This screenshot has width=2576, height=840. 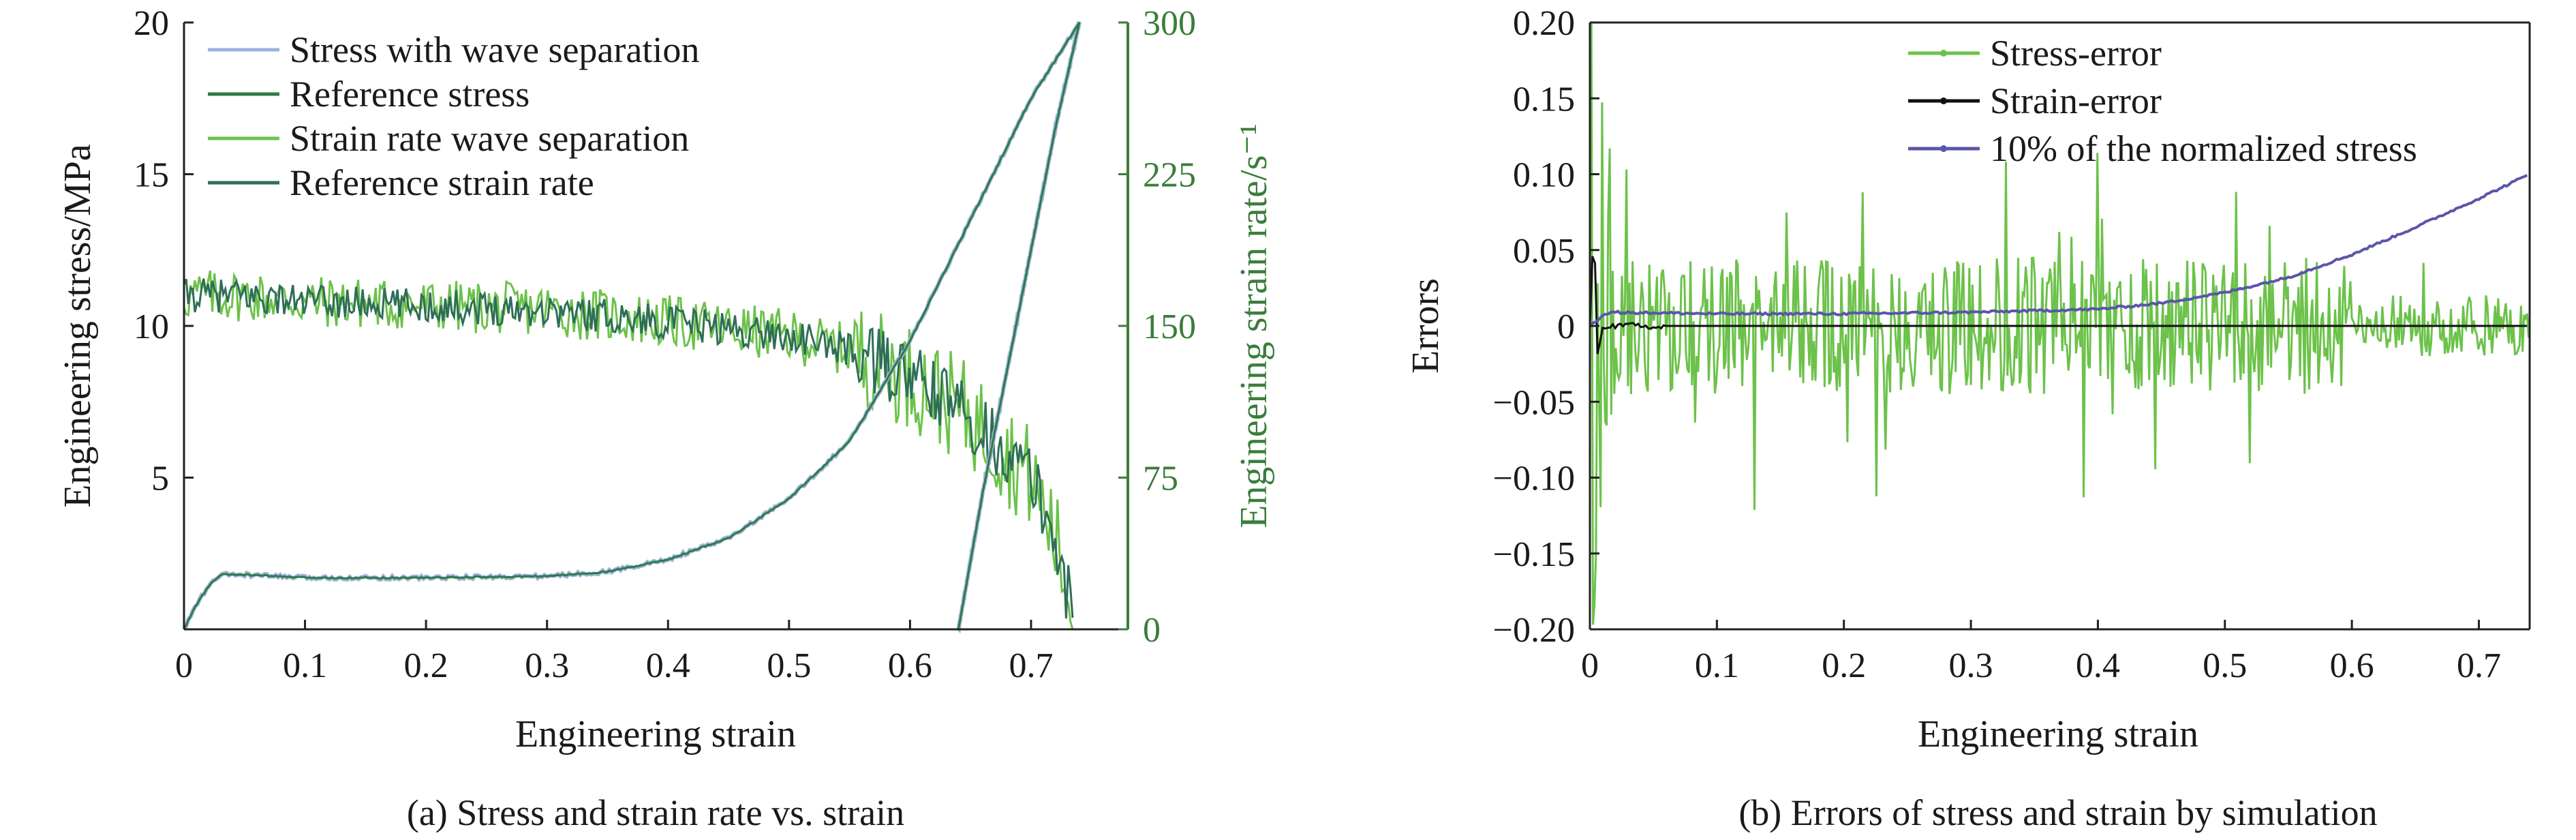 What do you see at coordinates (1534, 479) in the screenshot?
I see `panel-b-ytick-label: −0.10` at bounding box center [1534, 479].